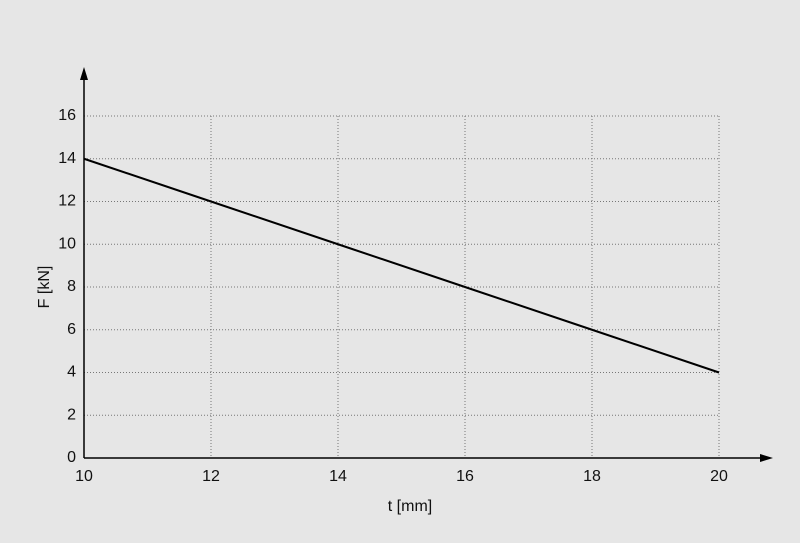 The height and width of the screenshot is (543, 800). Describe the element at coordinates (67, 115) in the screenshot. I see `y-tick-label: 16` at that location.